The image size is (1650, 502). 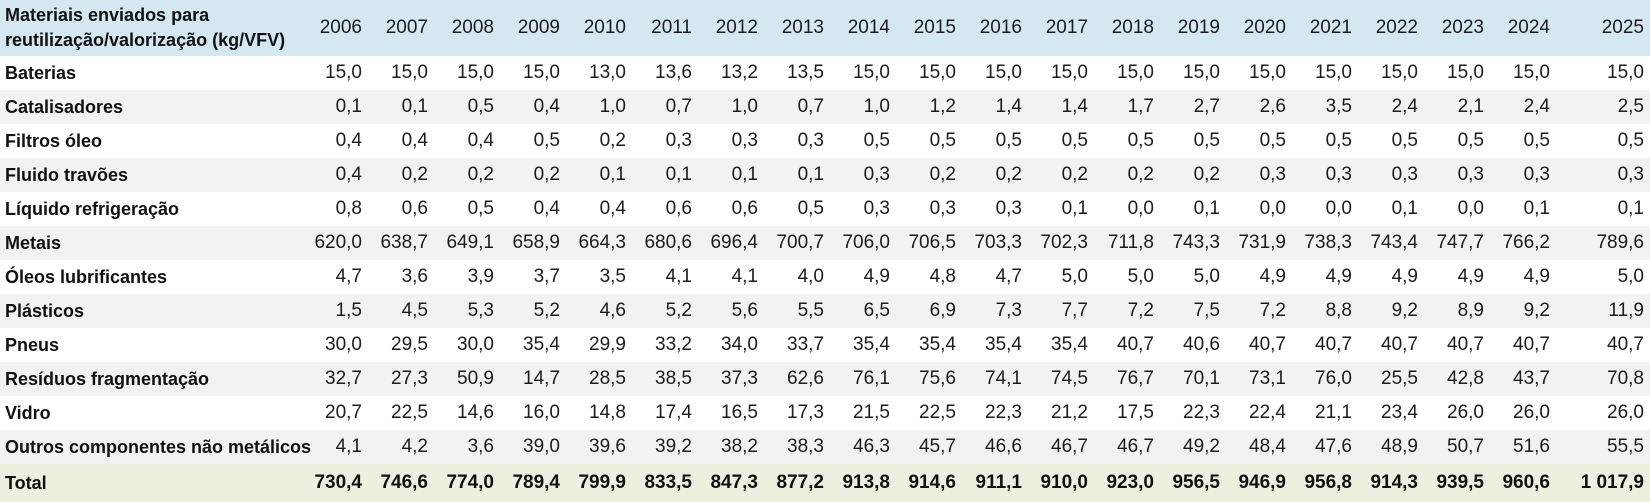 What do you see at coordinates (744, 310) in the screenshot?
I see `value-cell: 5,6` at bounding box center [744, 310].